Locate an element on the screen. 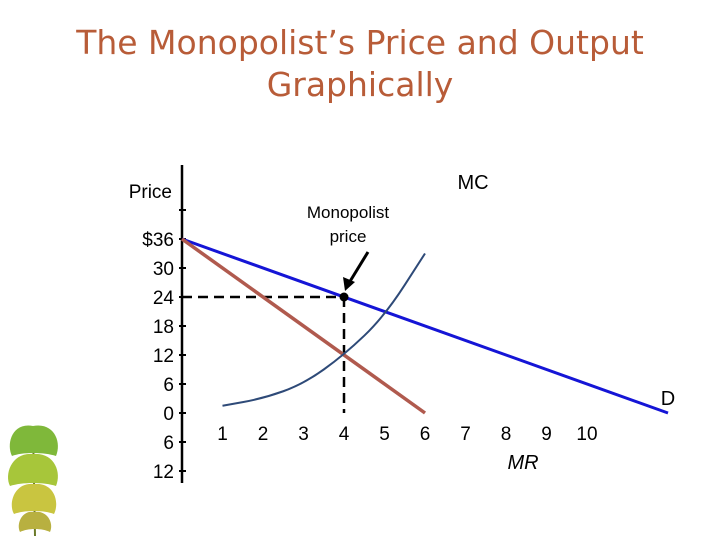 The image size is (720, 540). ginkgo-leaf-decoration is located at coordinates (33, 481).